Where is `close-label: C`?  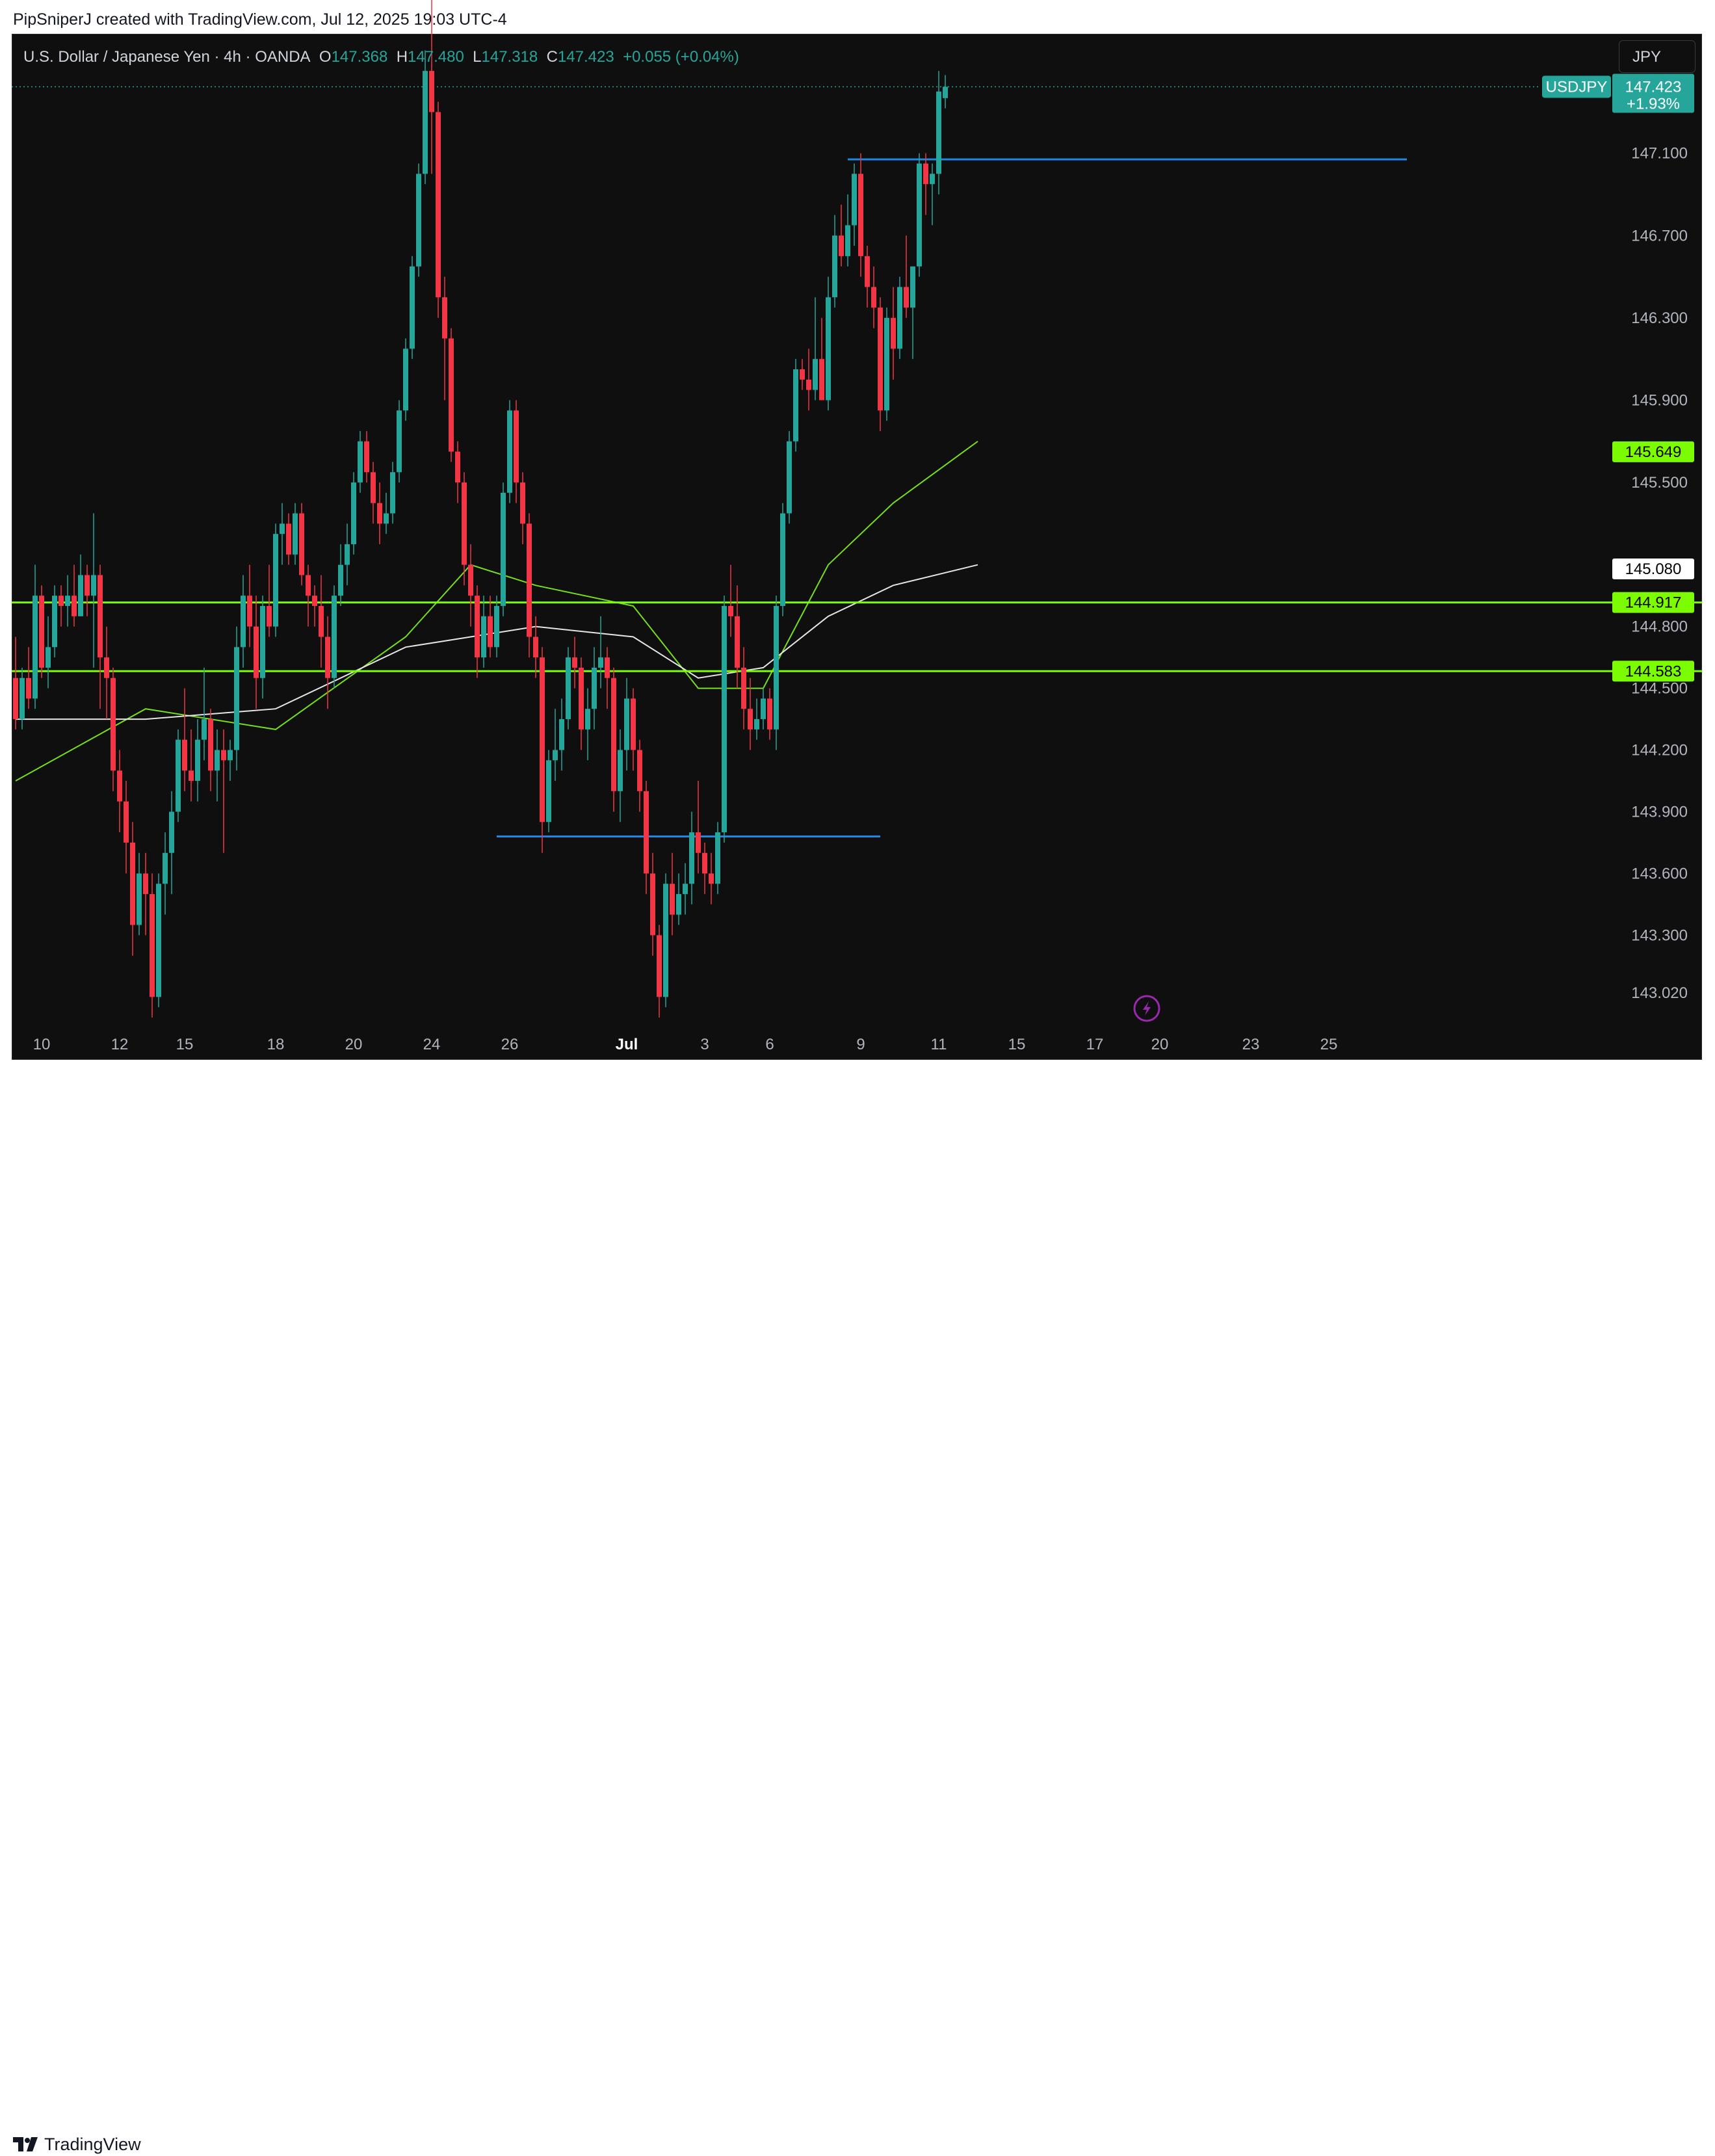
close-label: C is located at coordinates (552, 57).